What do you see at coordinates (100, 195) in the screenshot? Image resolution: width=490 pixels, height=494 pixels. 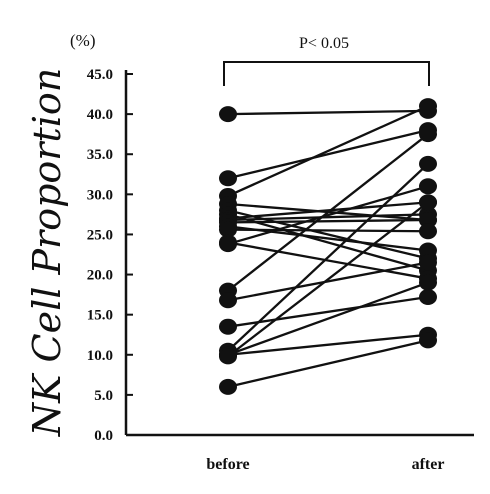 I see `y-tick-label: 30.0` at bounding box center [100, 195].